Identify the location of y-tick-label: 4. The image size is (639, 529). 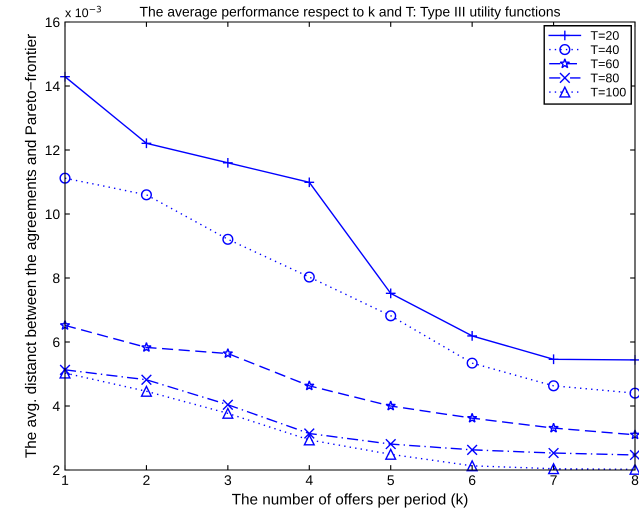
(56, 406).